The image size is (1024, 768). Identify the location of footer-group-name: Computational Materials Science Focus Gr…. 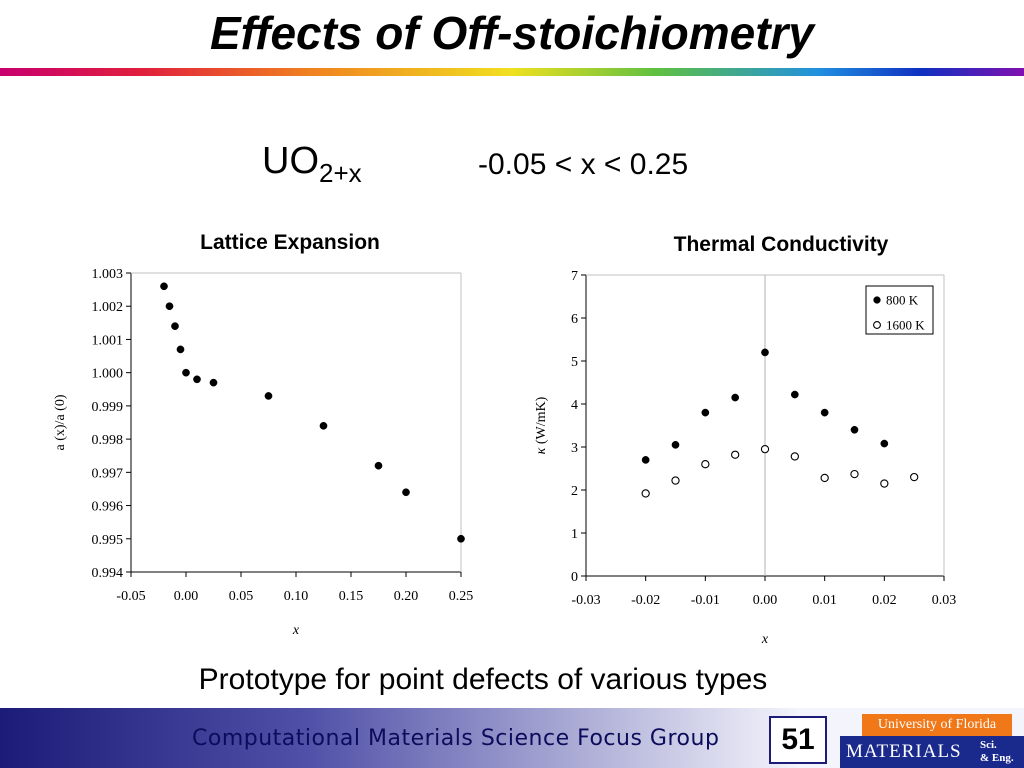
(456, 738).